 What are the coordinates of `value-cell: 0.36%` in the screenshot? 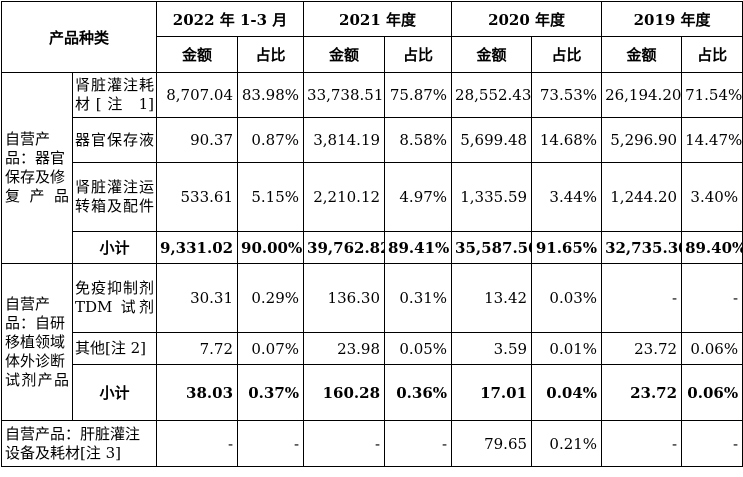 It's located at (418, 392).